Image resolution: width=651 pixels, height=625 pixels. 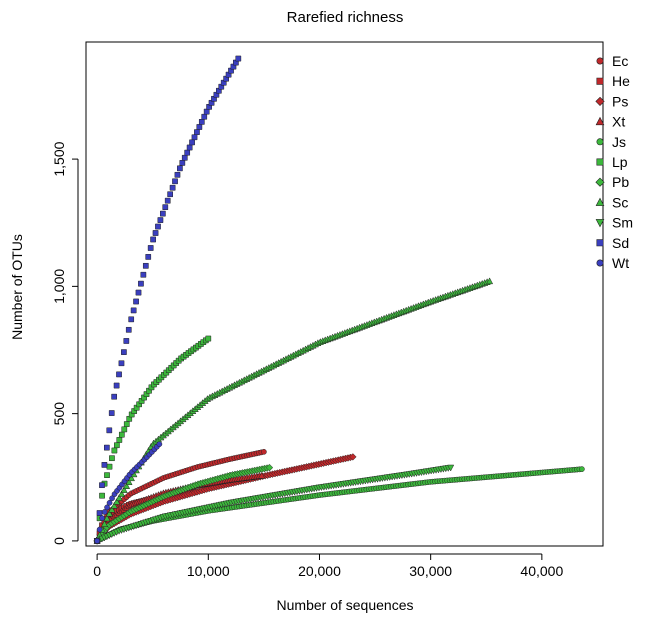 I want to click on legend: Ec He Ps Xt Js Lp Pb Sc Sm Sd Wt, so click(x=614, y=162).